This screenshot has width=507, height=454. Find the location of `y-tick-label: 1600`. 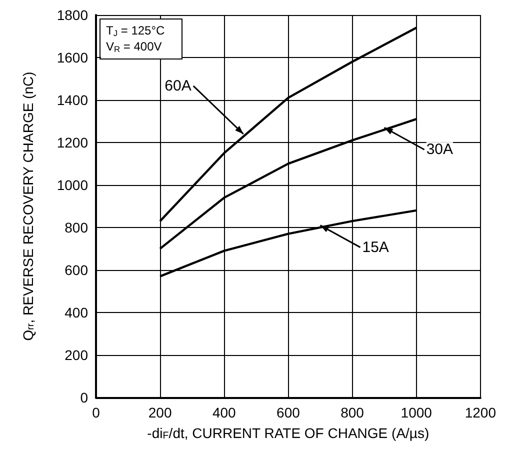

y-tick-label: 1600 is located at coordinates (72, 57).